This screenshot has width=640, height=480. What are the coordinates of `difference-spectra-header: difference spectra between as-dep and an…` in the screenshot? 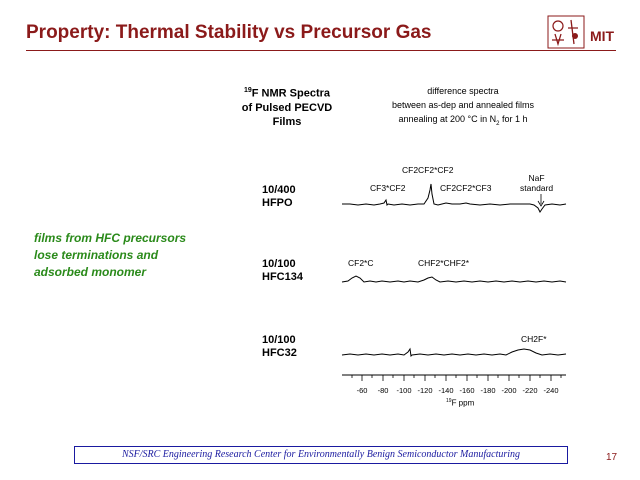 It's located at (463, 107).